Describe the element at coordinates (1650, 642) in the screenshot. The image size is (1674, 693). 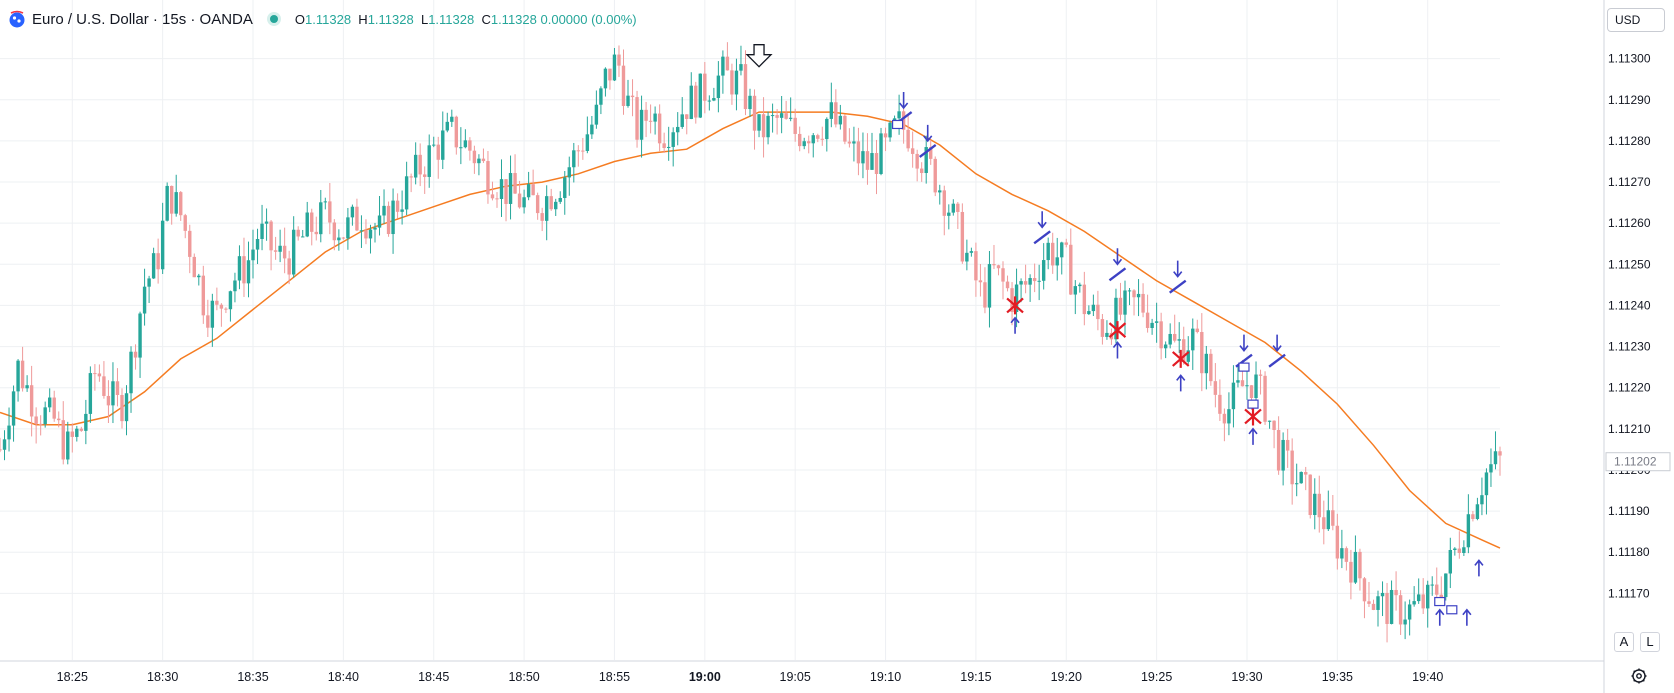
I see `log-scale-button: L` at that location.